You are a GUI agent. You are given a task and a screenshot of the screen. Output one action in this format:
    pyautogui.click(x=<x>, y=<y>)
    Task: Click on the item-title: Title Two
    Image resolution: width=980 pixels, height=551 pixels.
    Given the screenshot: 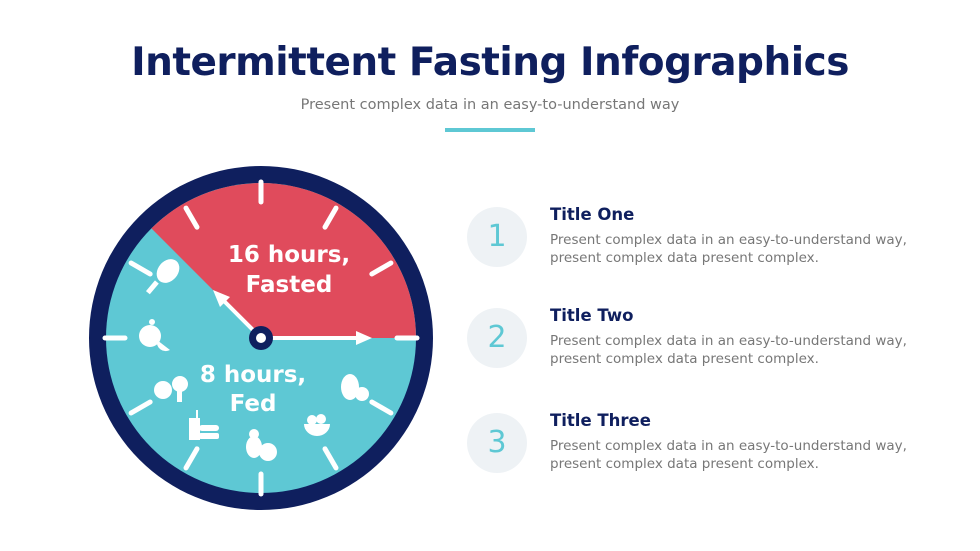 What is the action you would take?
    pyautogui.click(x=592, y=315)
    